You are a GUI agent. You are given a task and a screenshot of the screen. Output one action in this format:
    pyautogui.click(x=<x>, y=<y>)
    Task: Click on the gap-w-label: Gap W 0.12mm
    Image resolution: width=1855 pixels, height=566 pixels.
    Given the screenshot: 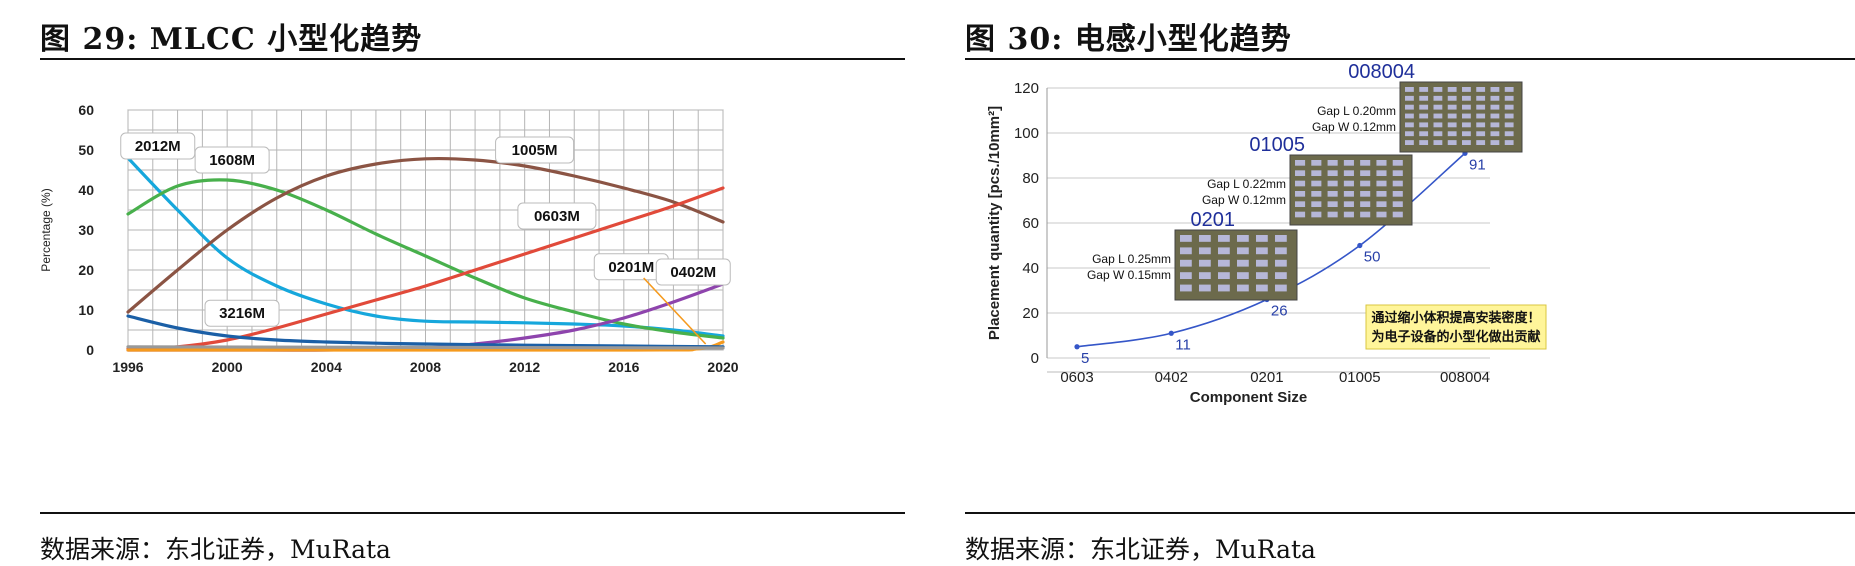 What is the action you would take?
    pyautogui.click(x=1354, y=127)
    